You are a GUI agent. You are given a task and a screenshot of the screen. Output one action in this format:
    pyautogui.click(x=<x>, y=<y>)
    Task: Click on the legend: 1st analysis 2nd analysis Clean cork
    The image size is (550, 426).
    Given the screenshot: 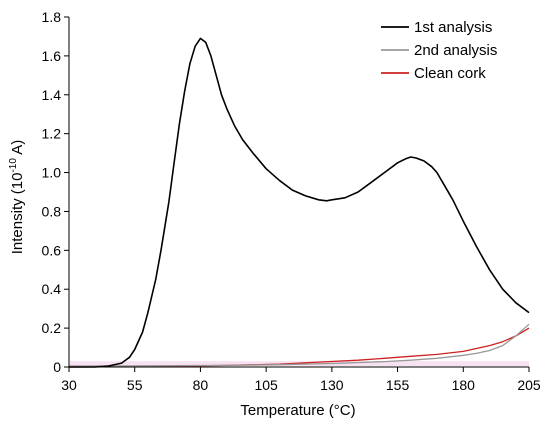 What is the action you would take?
    pyautogui.click(x=439, y=50)
    